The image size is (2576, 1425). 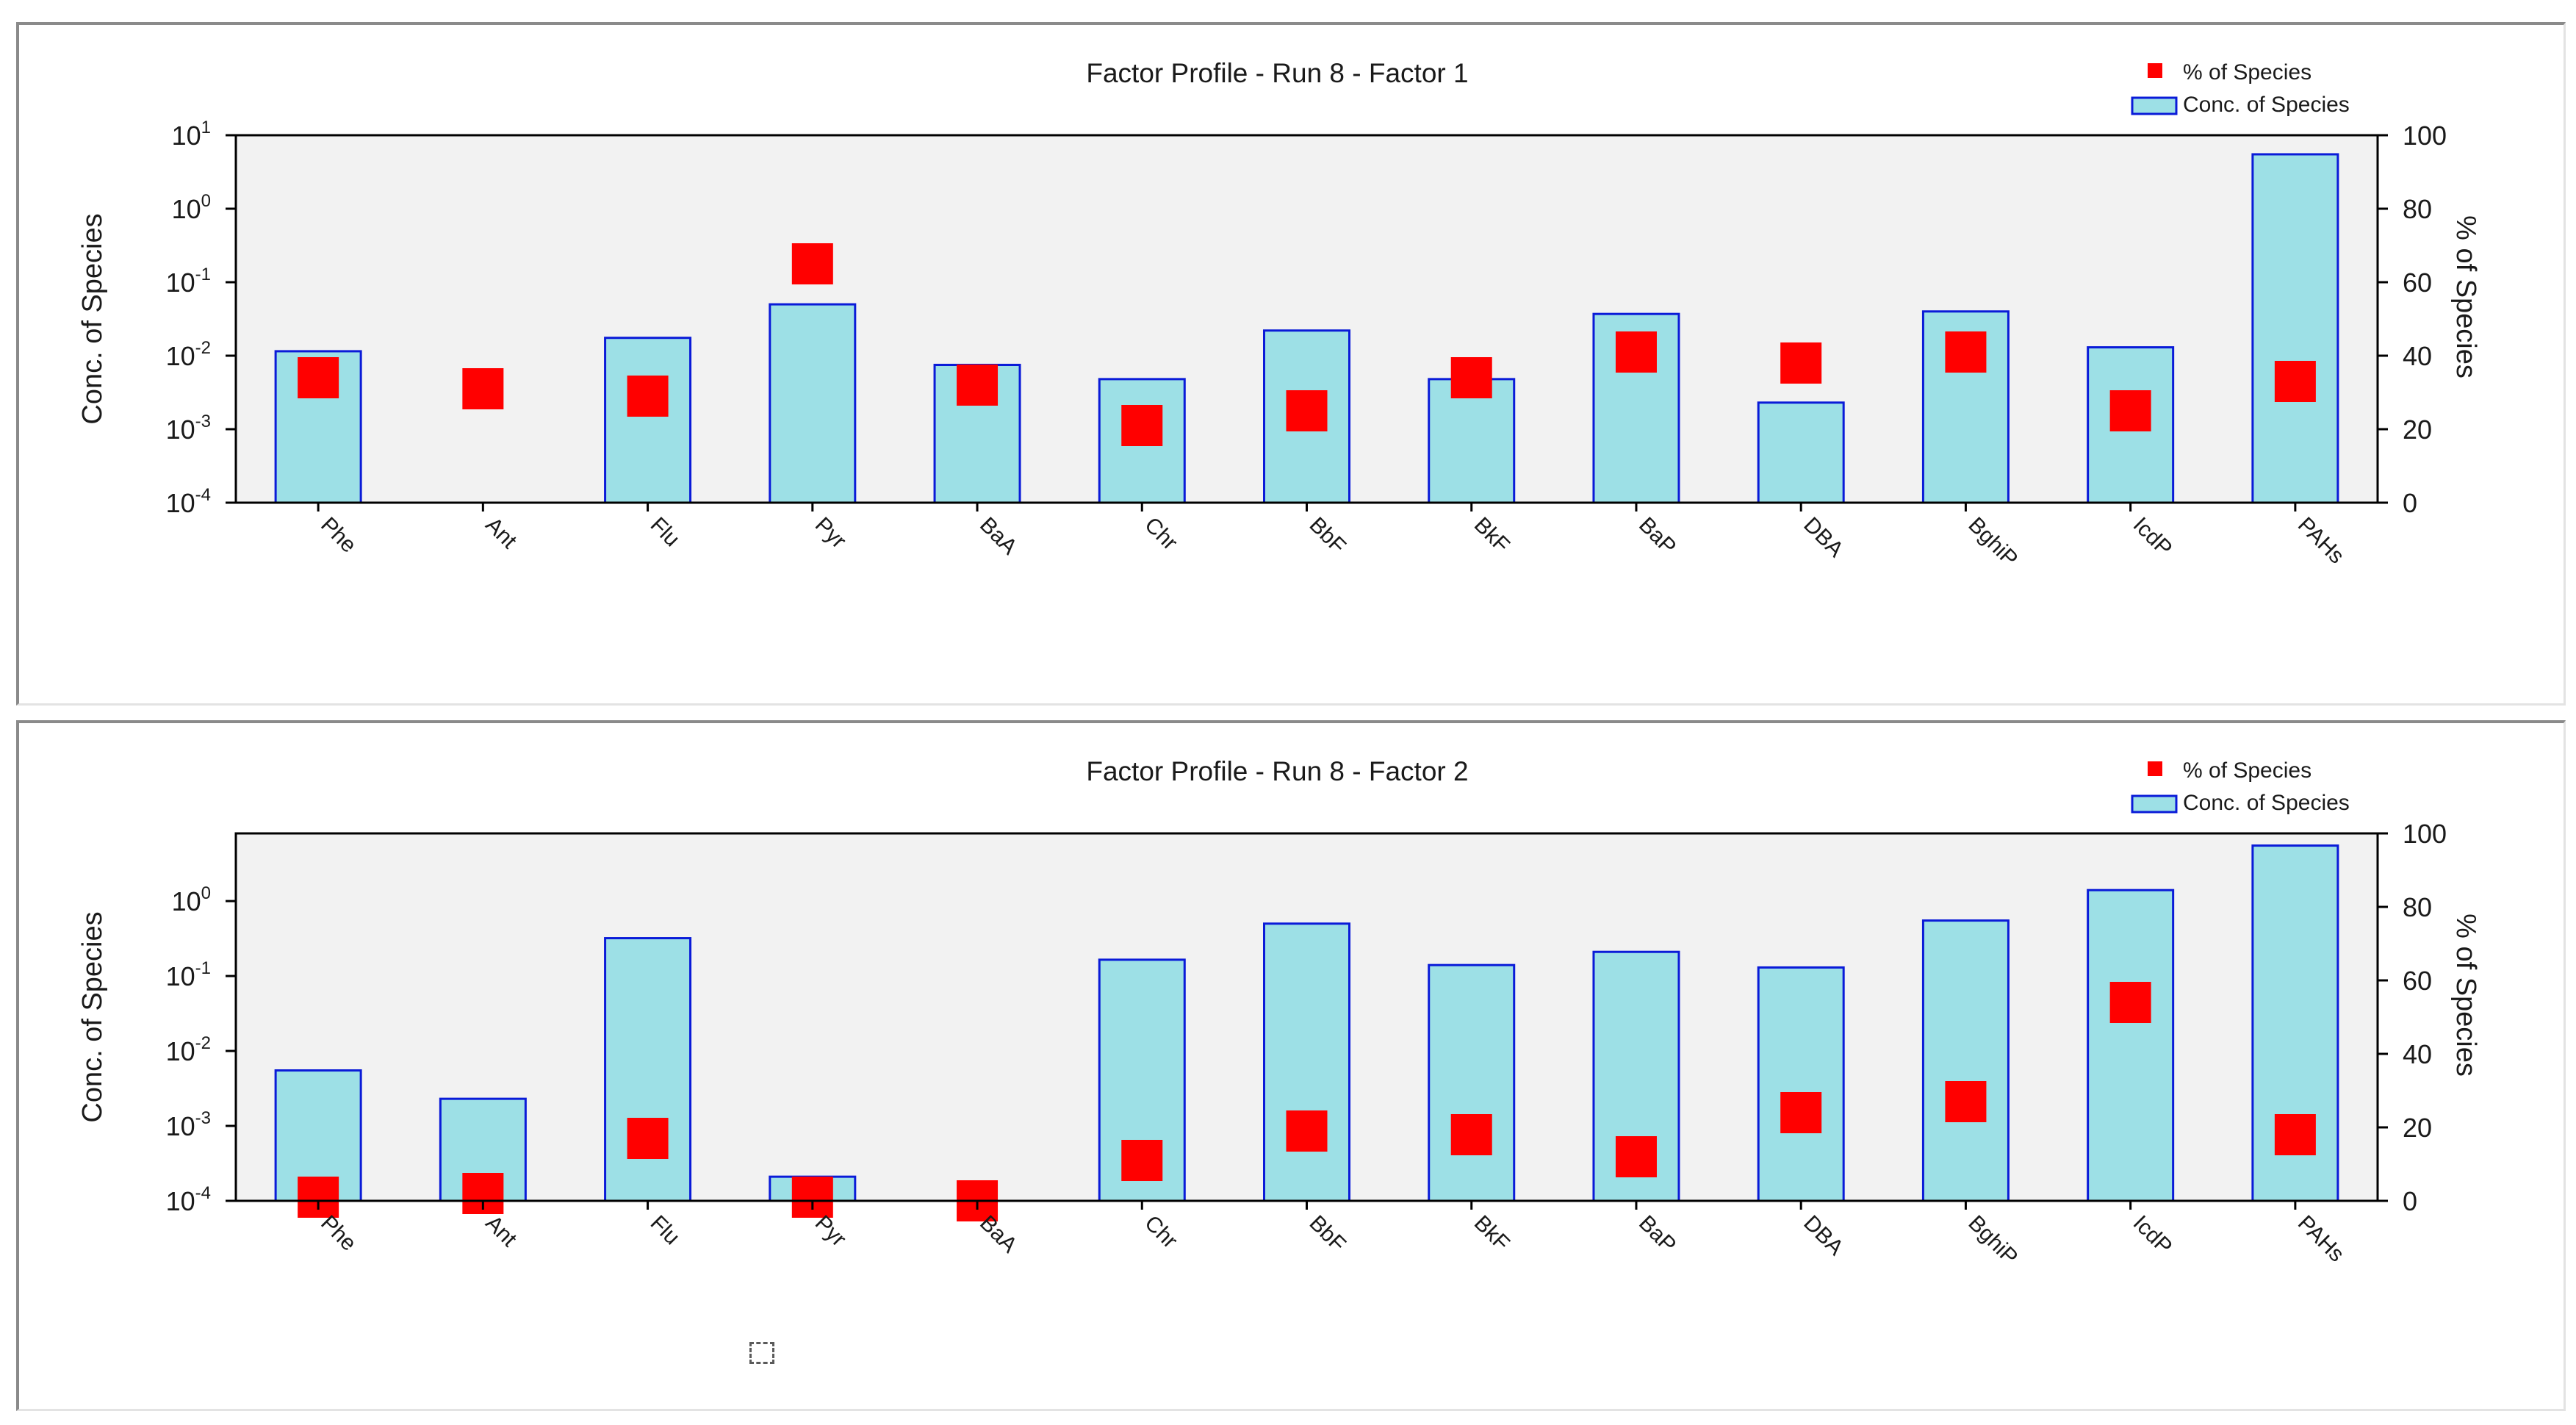 What do you see at coordinates (338, 535) in the screenshot?
I see `x-tick-label: Phe` at bounding box center [338, 535].